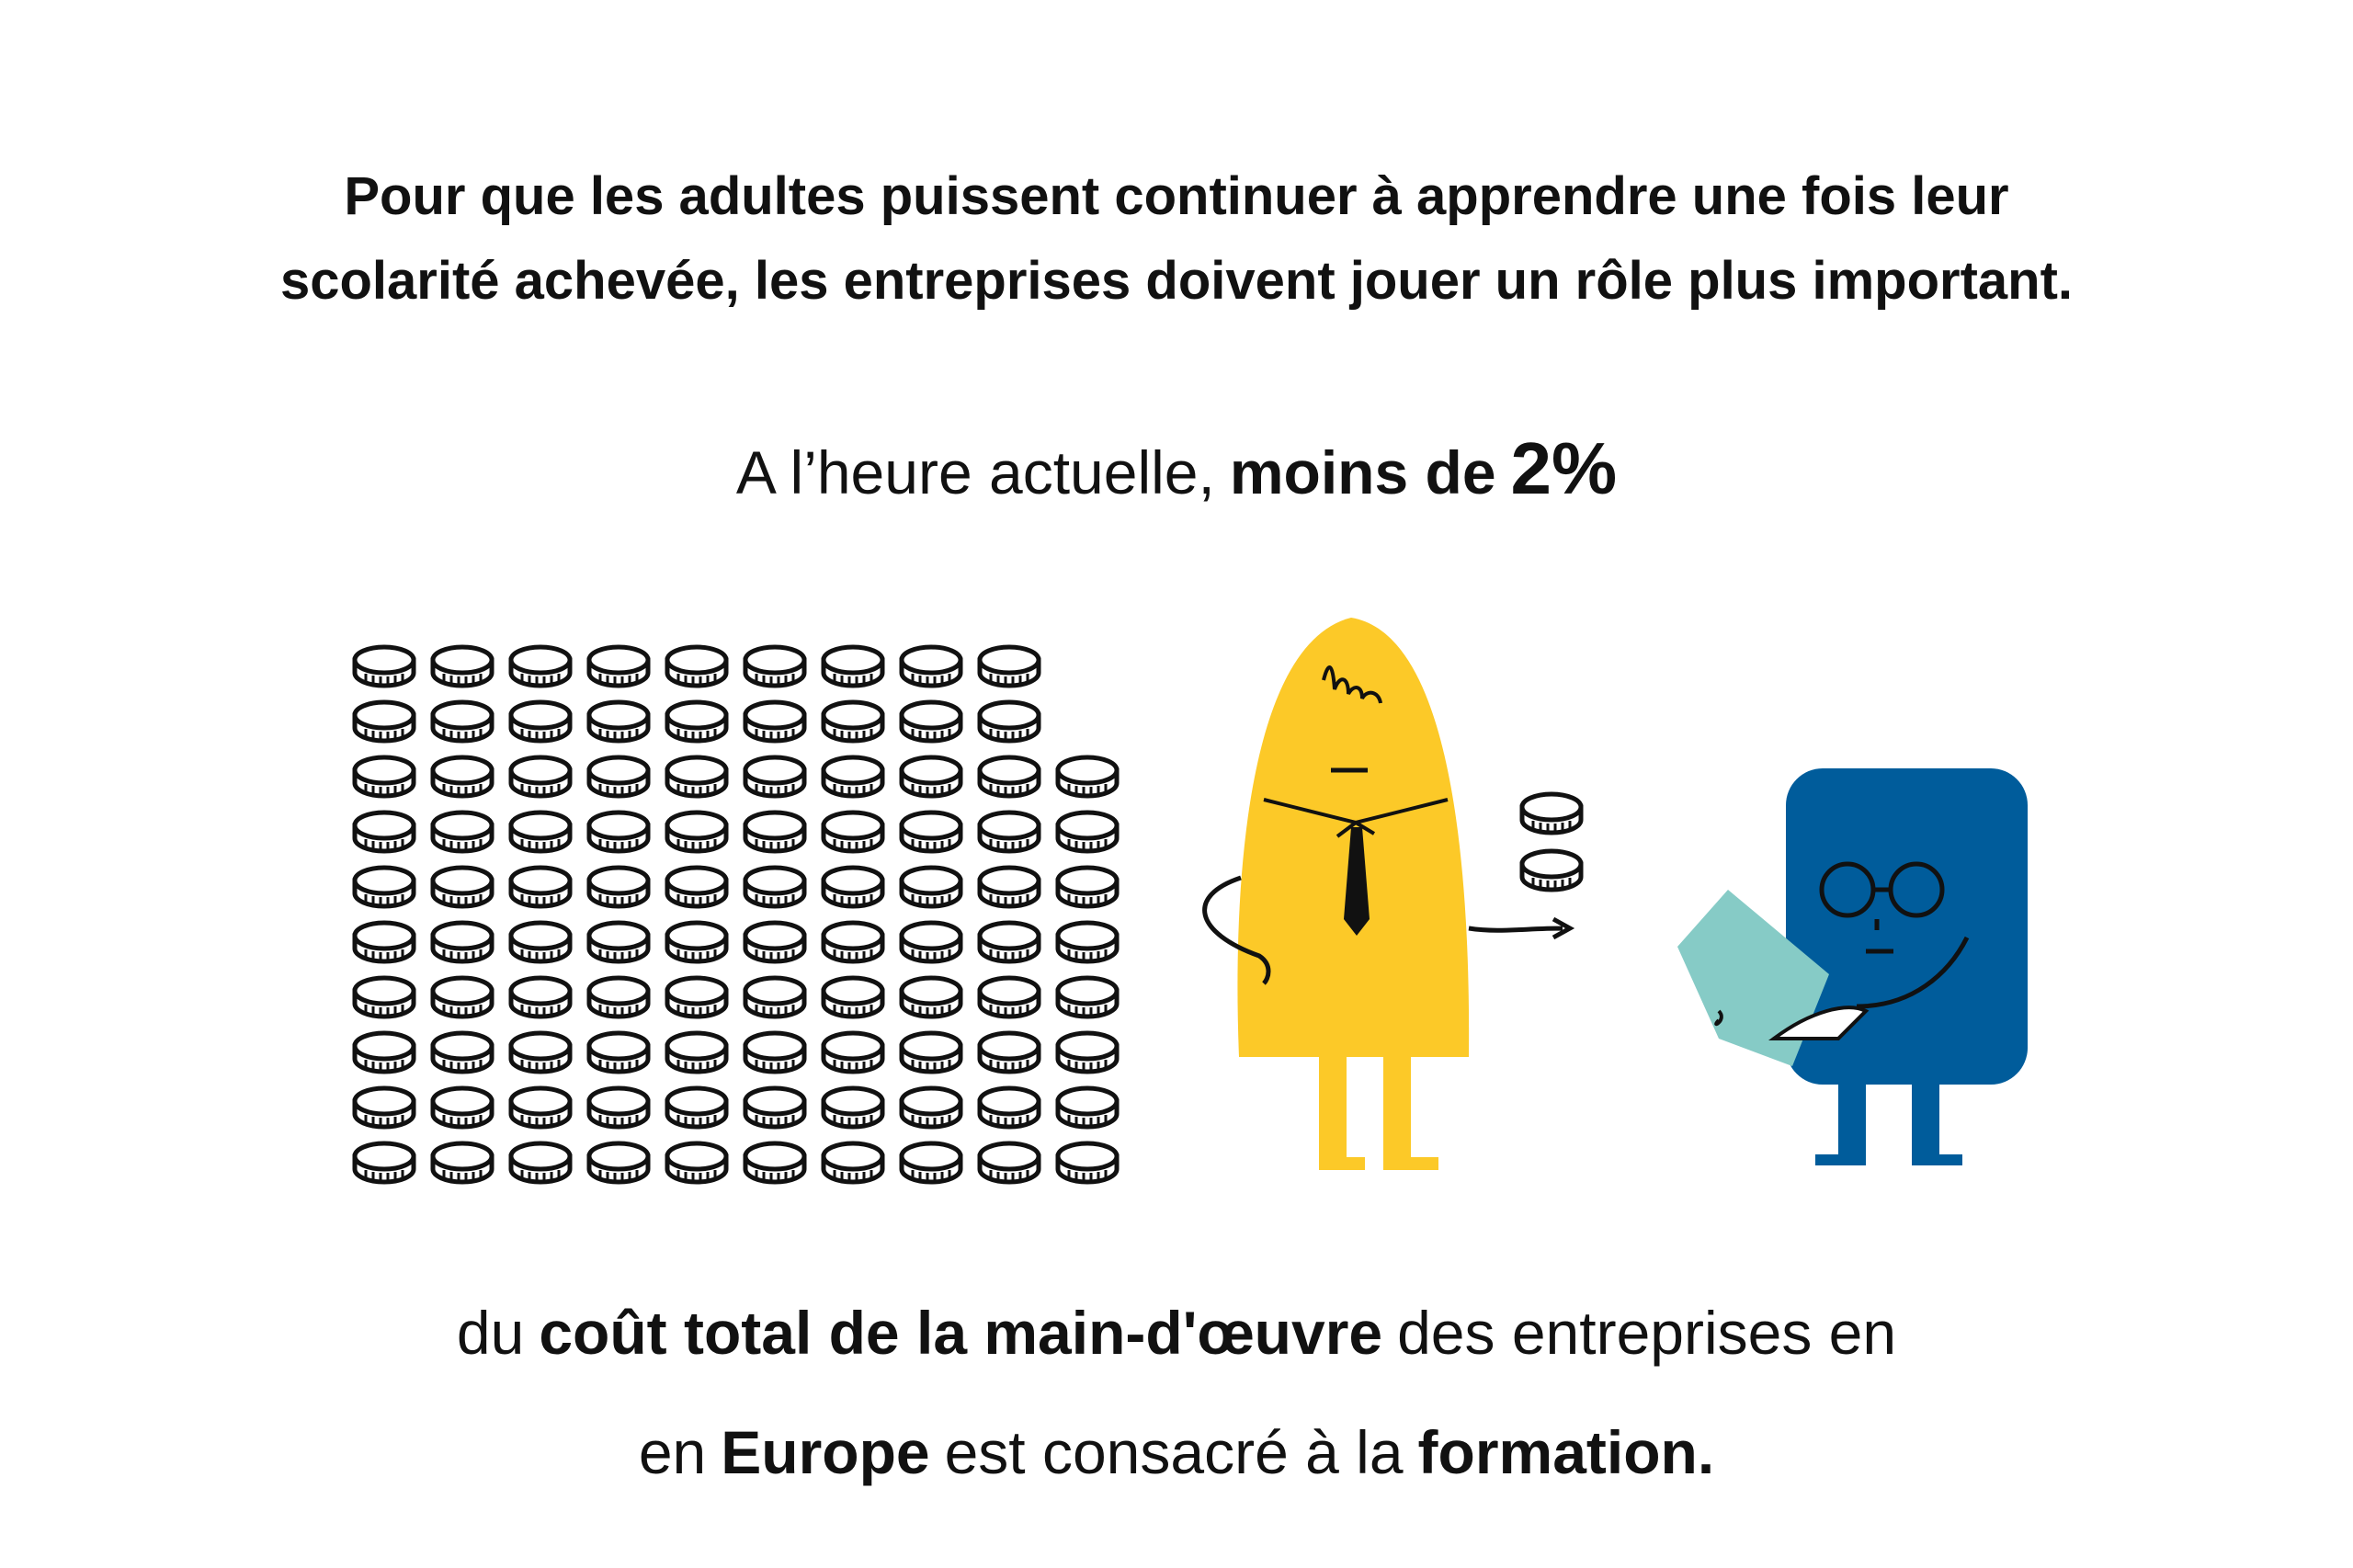 This screenshot has height=1568, width=2353. What do you see at coordinates (1388, 894) in the screenshot?
I see `yellow-character` at bounding box center [1388, 894].